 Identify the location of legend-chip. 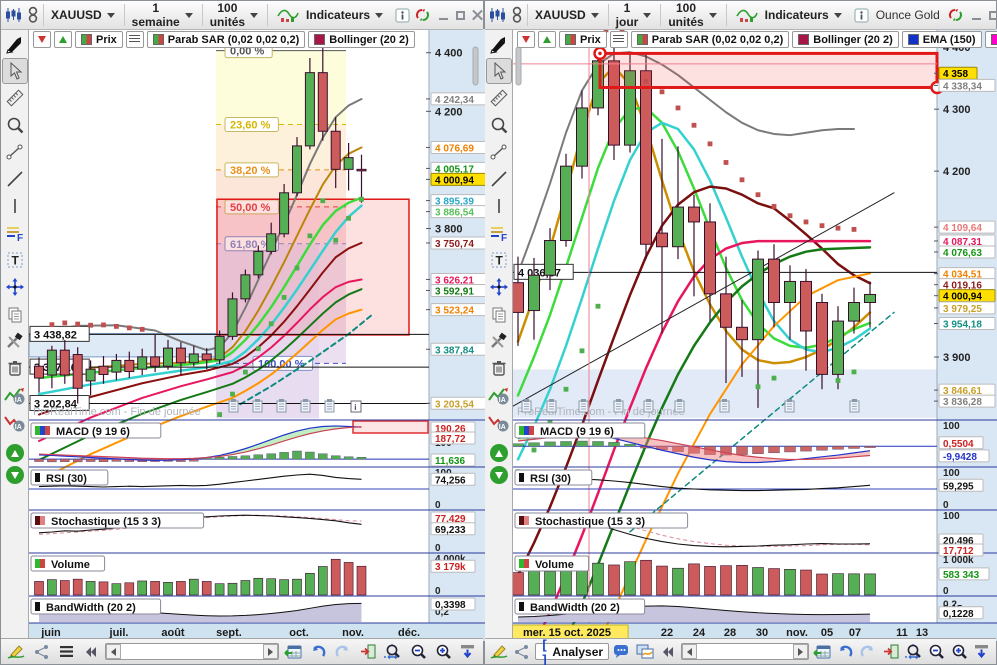
(990, 39).